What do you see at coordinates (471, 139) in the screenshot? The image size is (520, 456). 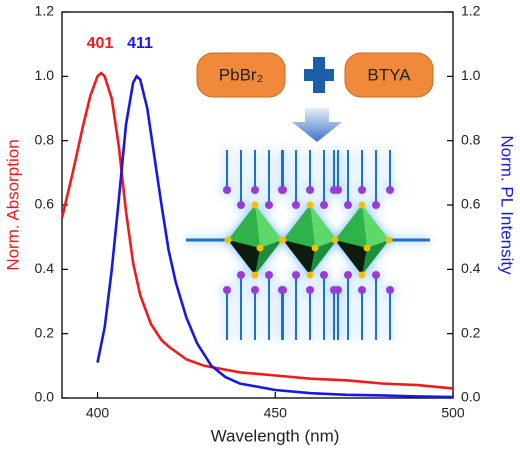 I see `y2-tick-label: 0.8` at bounding box center [471, 139].